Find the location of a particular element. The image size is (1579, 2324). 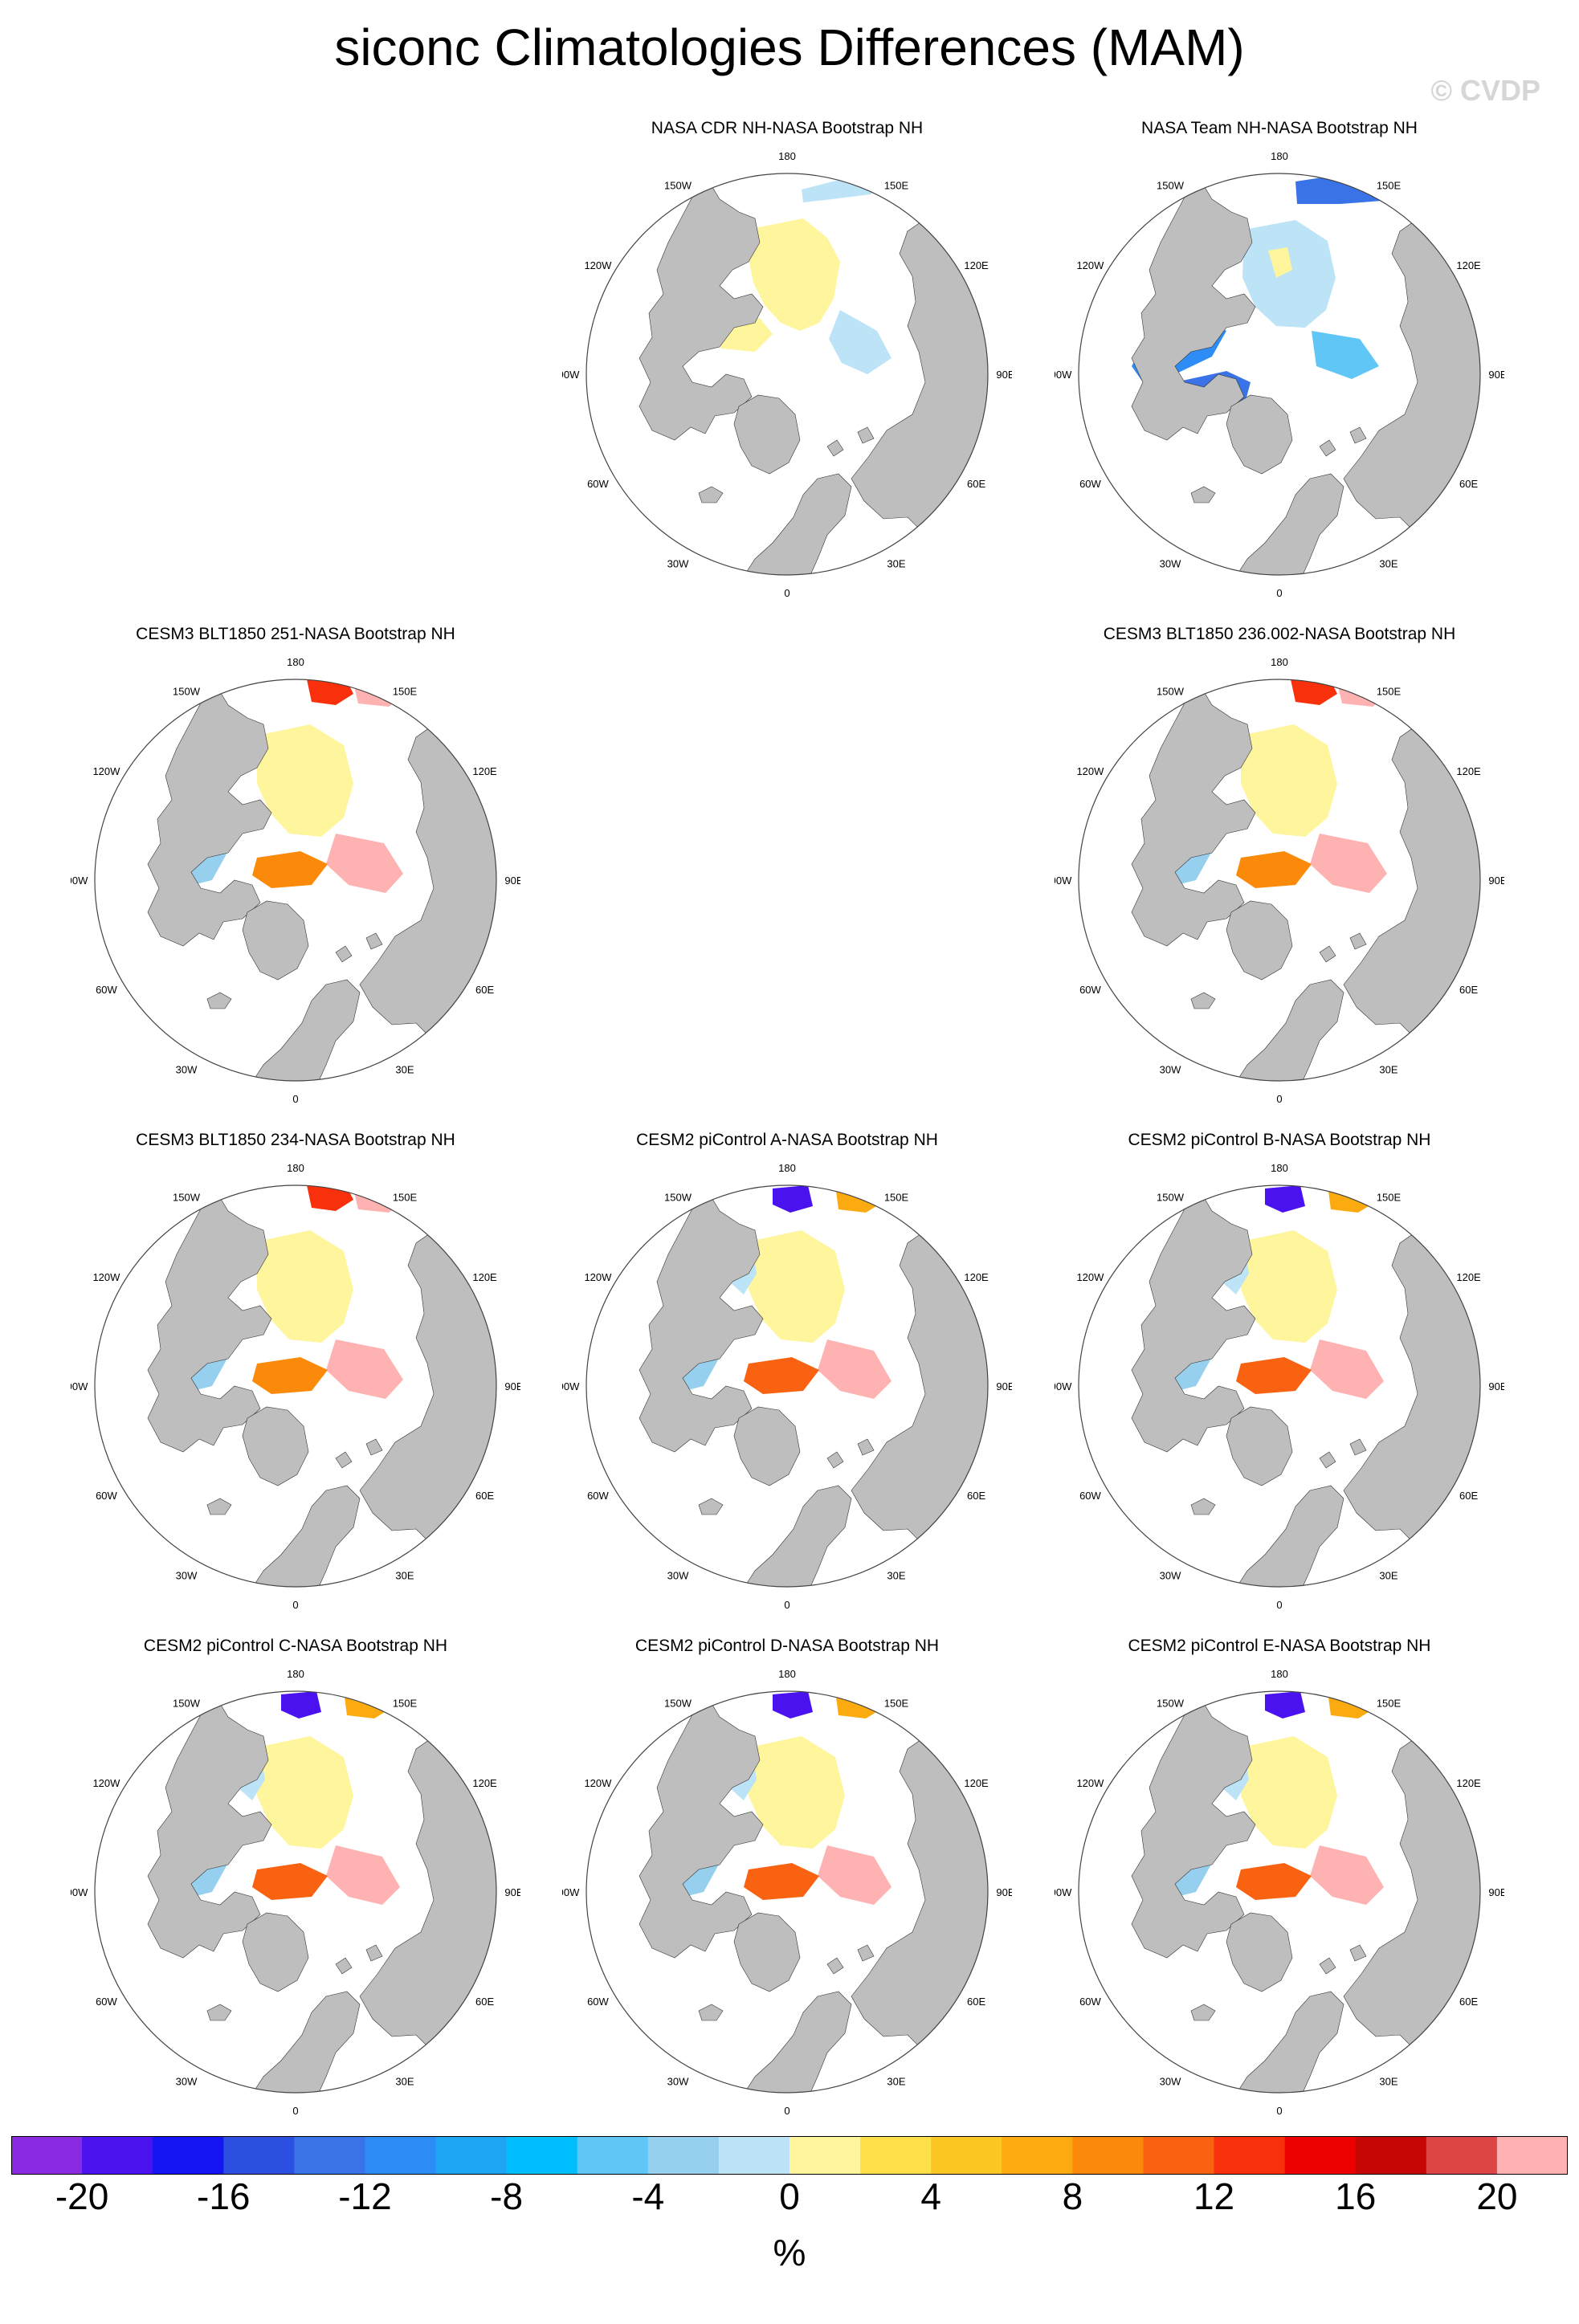

colorbar-tick-label: -16 is located at coordinates (224, 2196).